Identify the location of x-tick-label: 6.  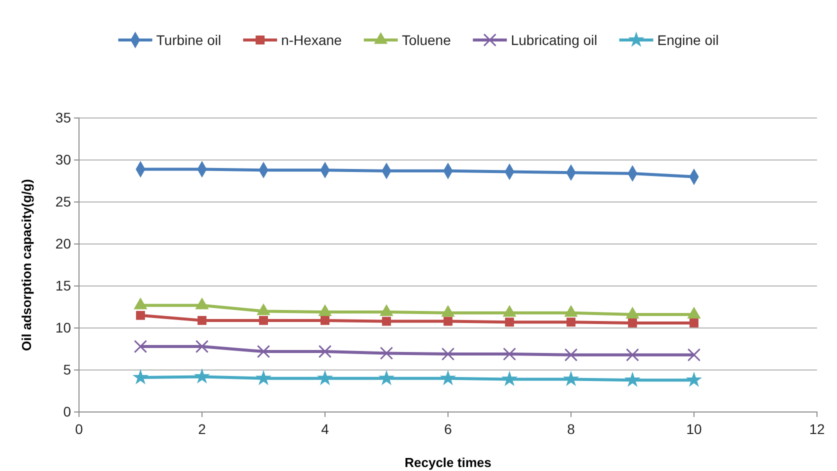
(448, 429).